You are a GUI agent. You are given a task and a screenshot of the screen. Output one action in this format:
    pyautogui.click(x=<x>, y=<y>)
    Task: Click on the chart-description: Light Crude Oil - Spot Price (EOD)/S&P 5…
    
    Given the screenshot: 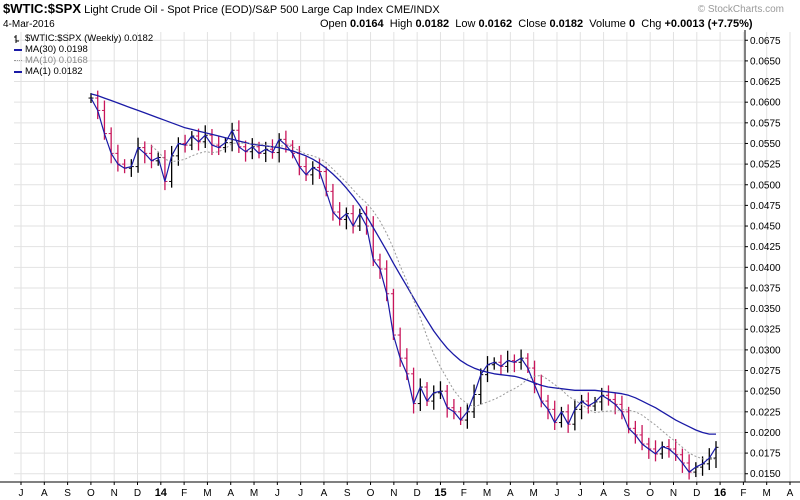 What is the action you would take?
    pyautogui.click(x=262, y=10)
    